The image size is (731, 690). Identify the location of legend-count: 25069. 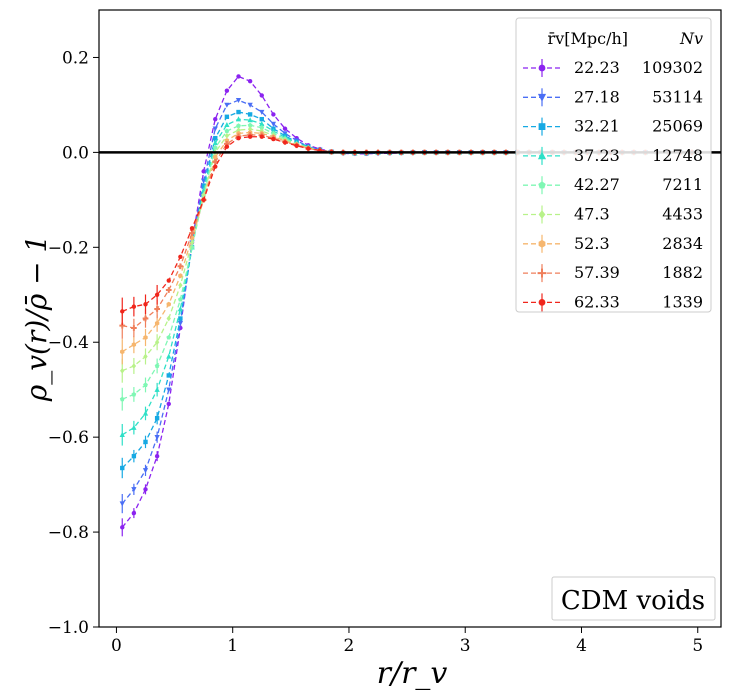
(677, 126).